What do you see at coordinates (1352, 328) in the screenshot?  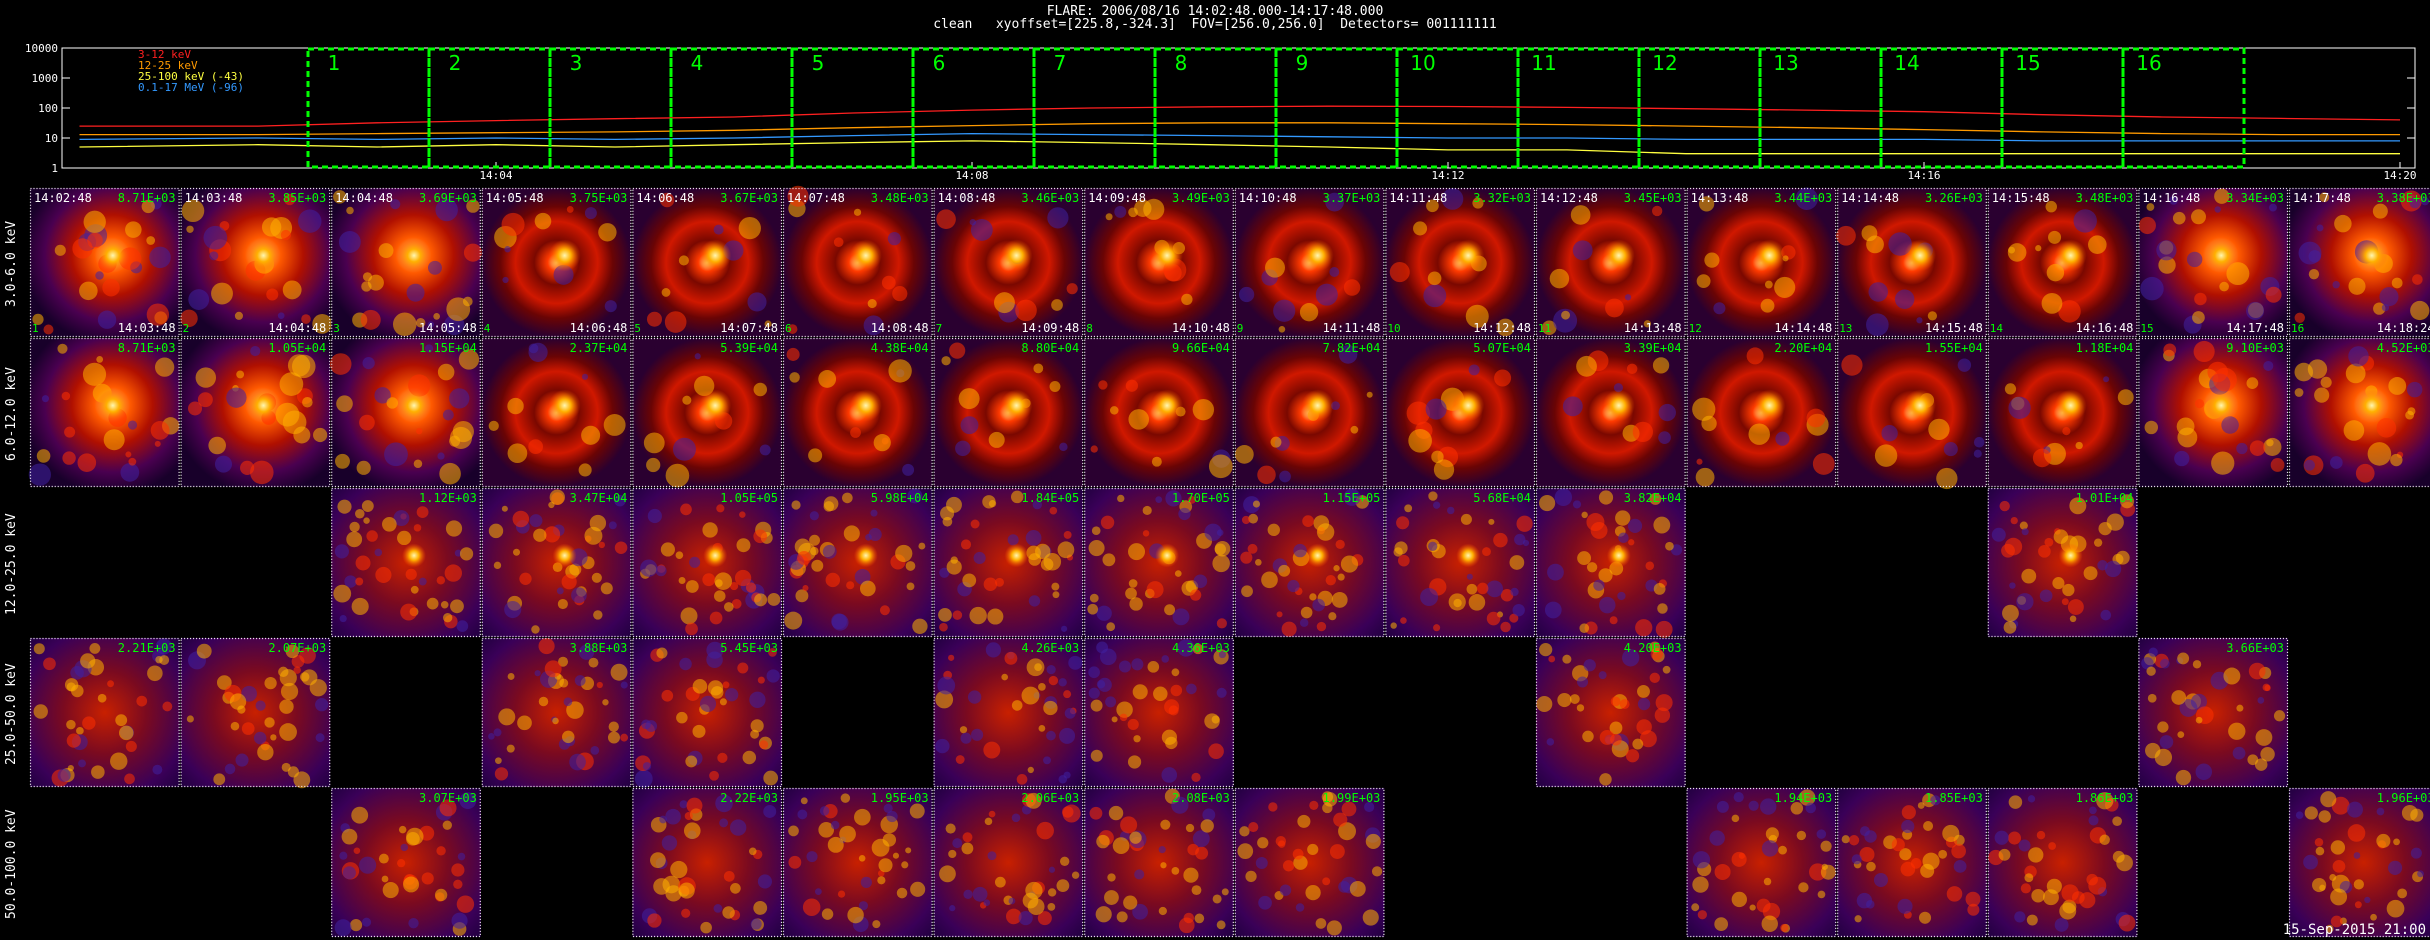 I see `end-time-label: 14:11:48` at bounding box center [1352, 328].